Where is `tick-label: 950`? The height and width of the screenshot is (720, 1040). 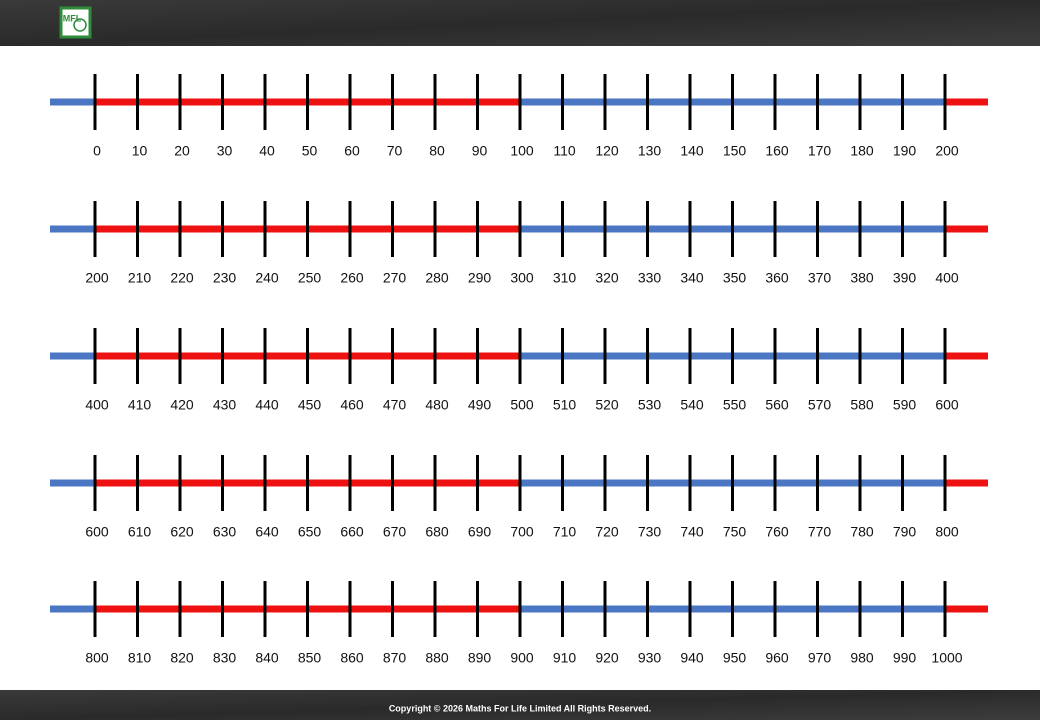 tick-label: 950 is located at coordinates (735, 658).